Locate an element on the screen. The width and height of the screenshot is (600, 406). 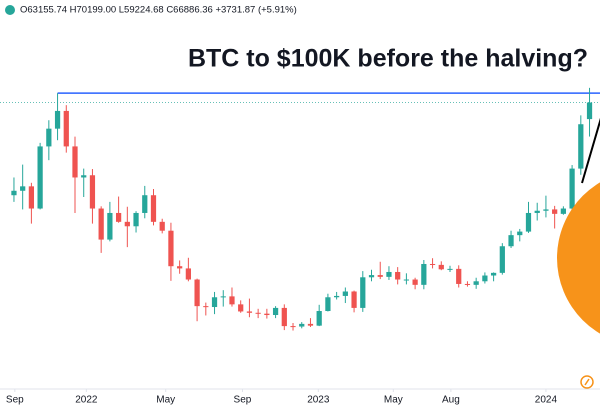
x-tick-label: 2022 is located at coordinates (86, 400).